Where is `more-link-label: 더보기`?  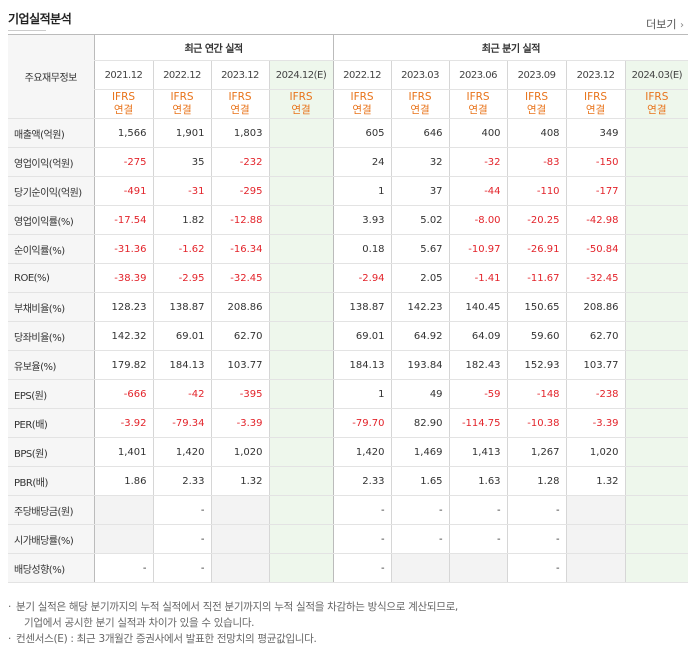
more-link-label: 더보기 is located at coordinates (661, 24).